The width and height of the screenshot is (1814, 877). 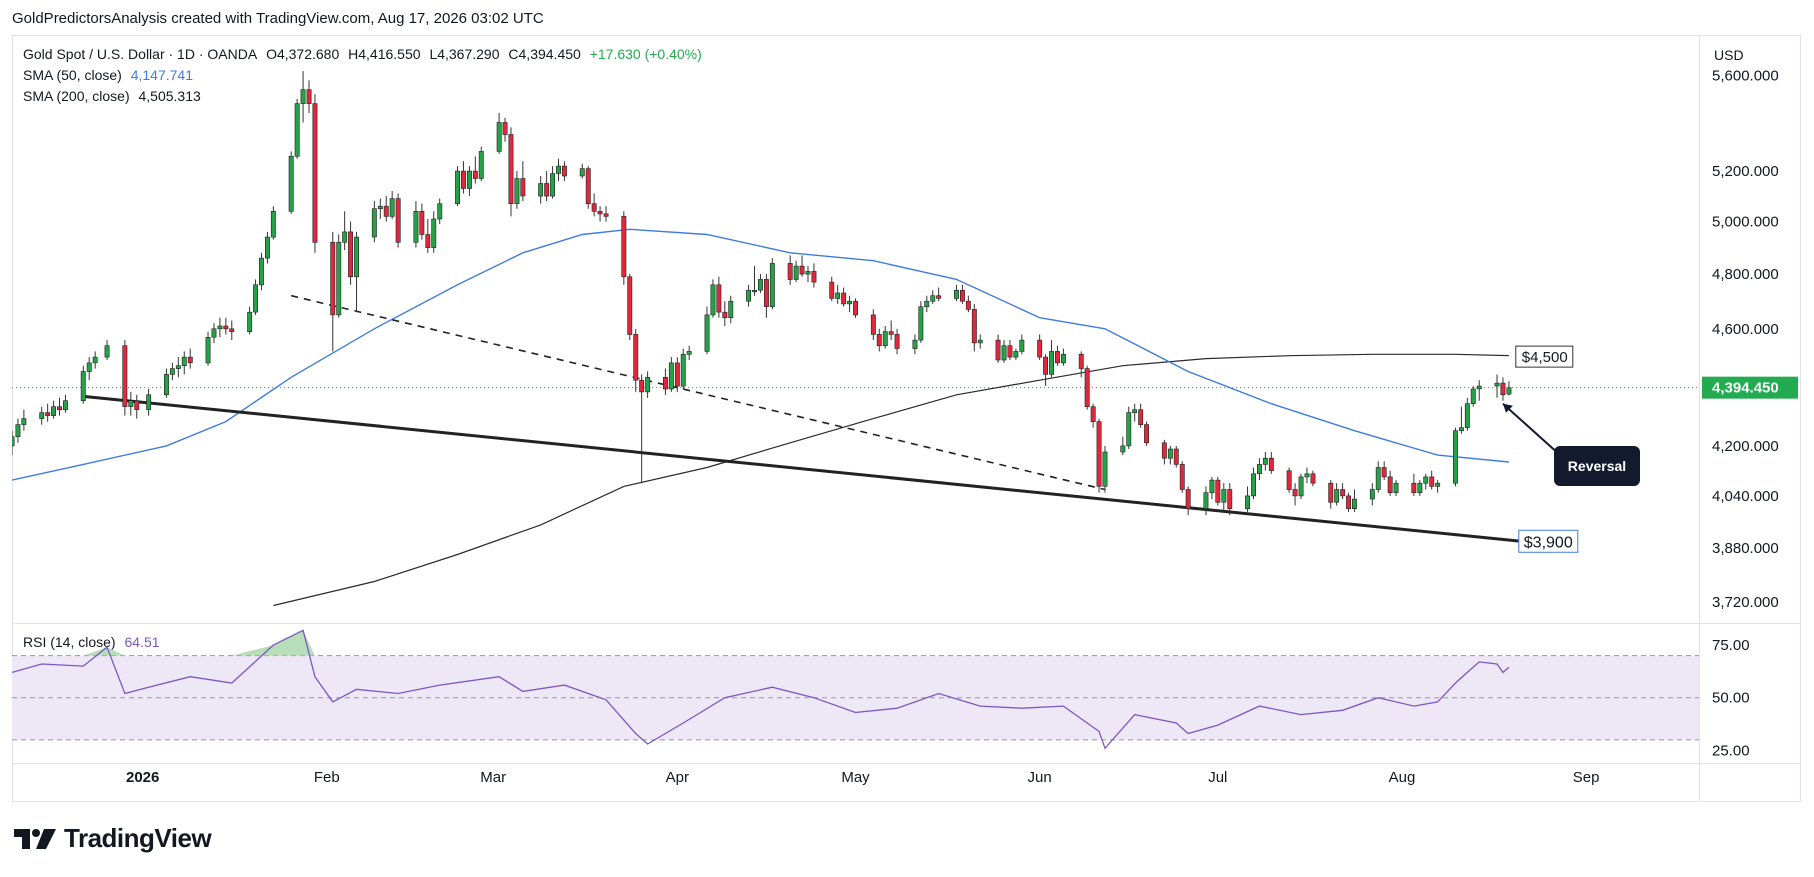 What do you see at coordinates (906, 623) in the screenshot?
I see `pane-divider` at bounding box center [906, 623].